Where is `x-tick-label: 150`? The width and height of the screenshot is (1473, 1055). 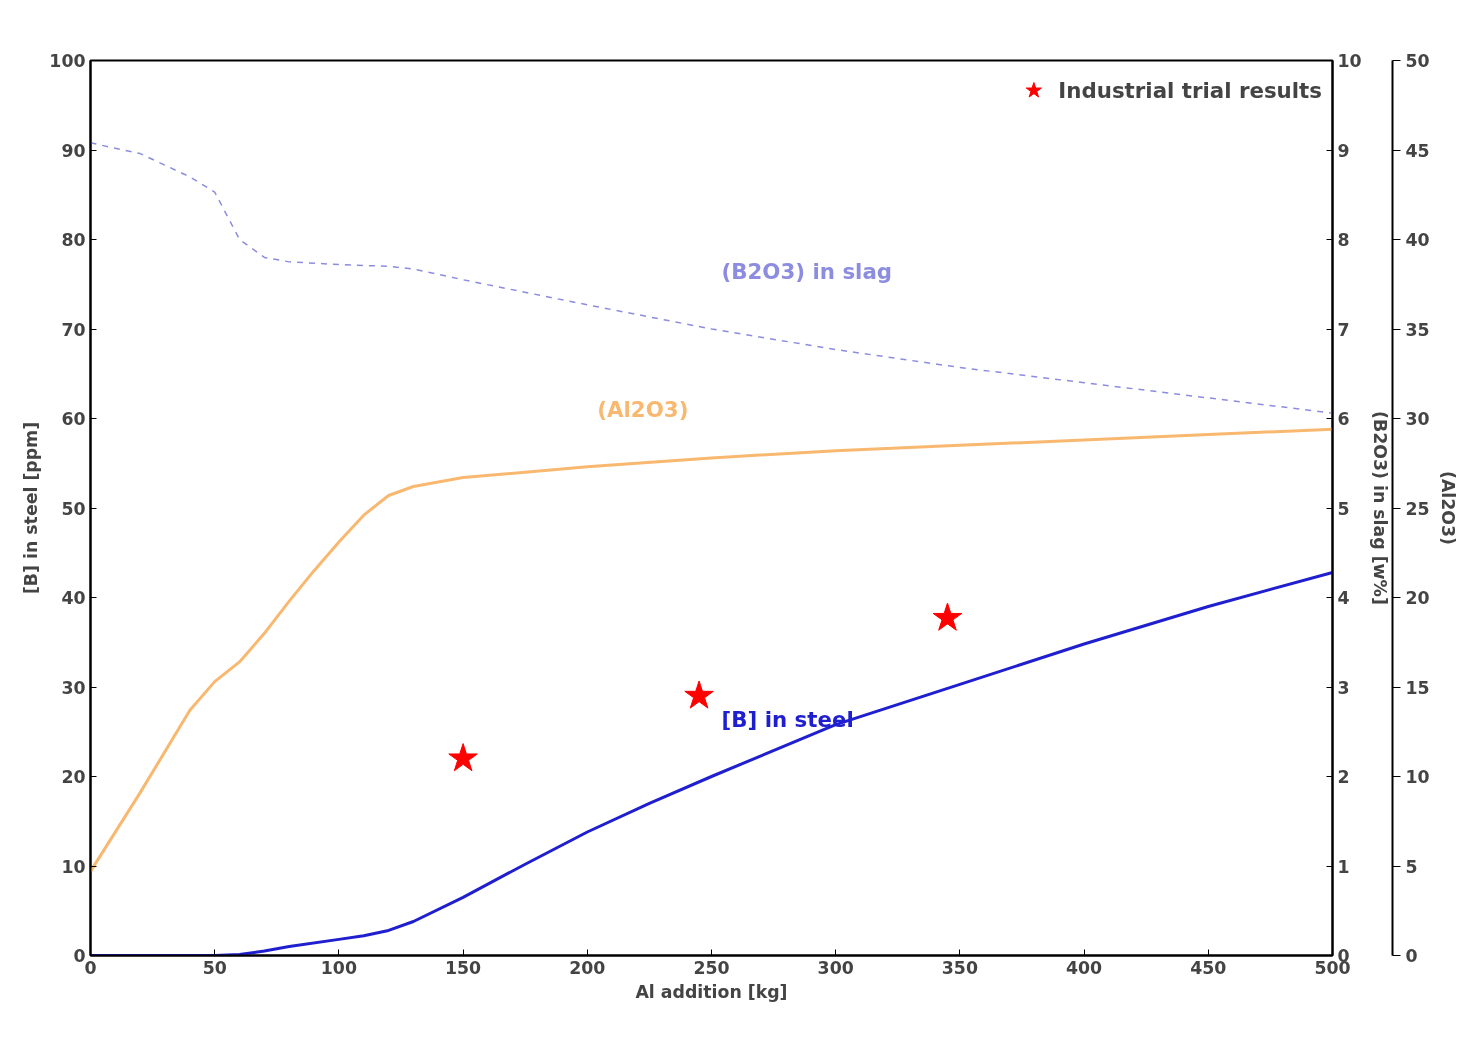 x-tick-label: 150 is located at coordinates (463, 967).